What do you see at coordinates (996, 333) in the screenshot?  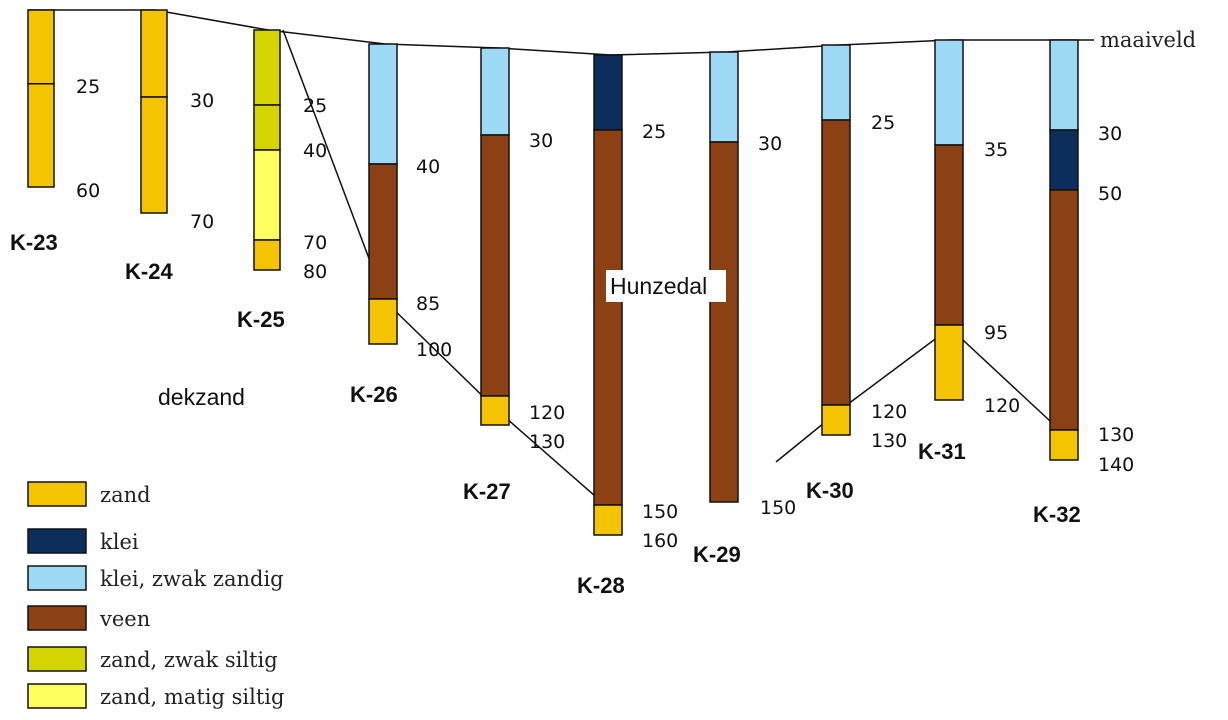 I see `depth-label: 95` at bounding box center [996, 333].